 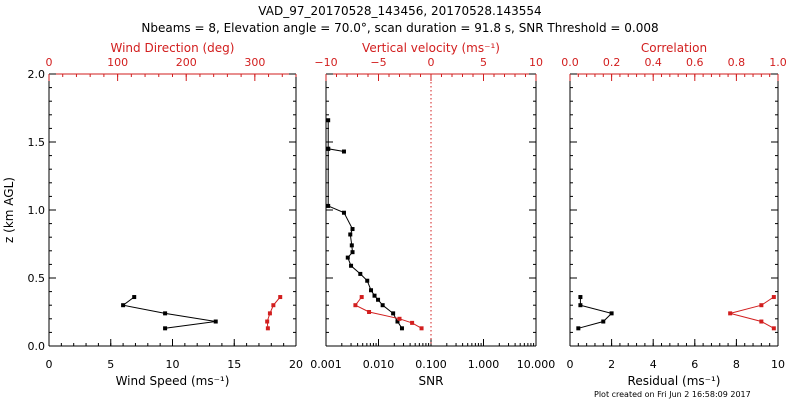 I want to click on top-tick-label: −10, so click(x=325, y=62).